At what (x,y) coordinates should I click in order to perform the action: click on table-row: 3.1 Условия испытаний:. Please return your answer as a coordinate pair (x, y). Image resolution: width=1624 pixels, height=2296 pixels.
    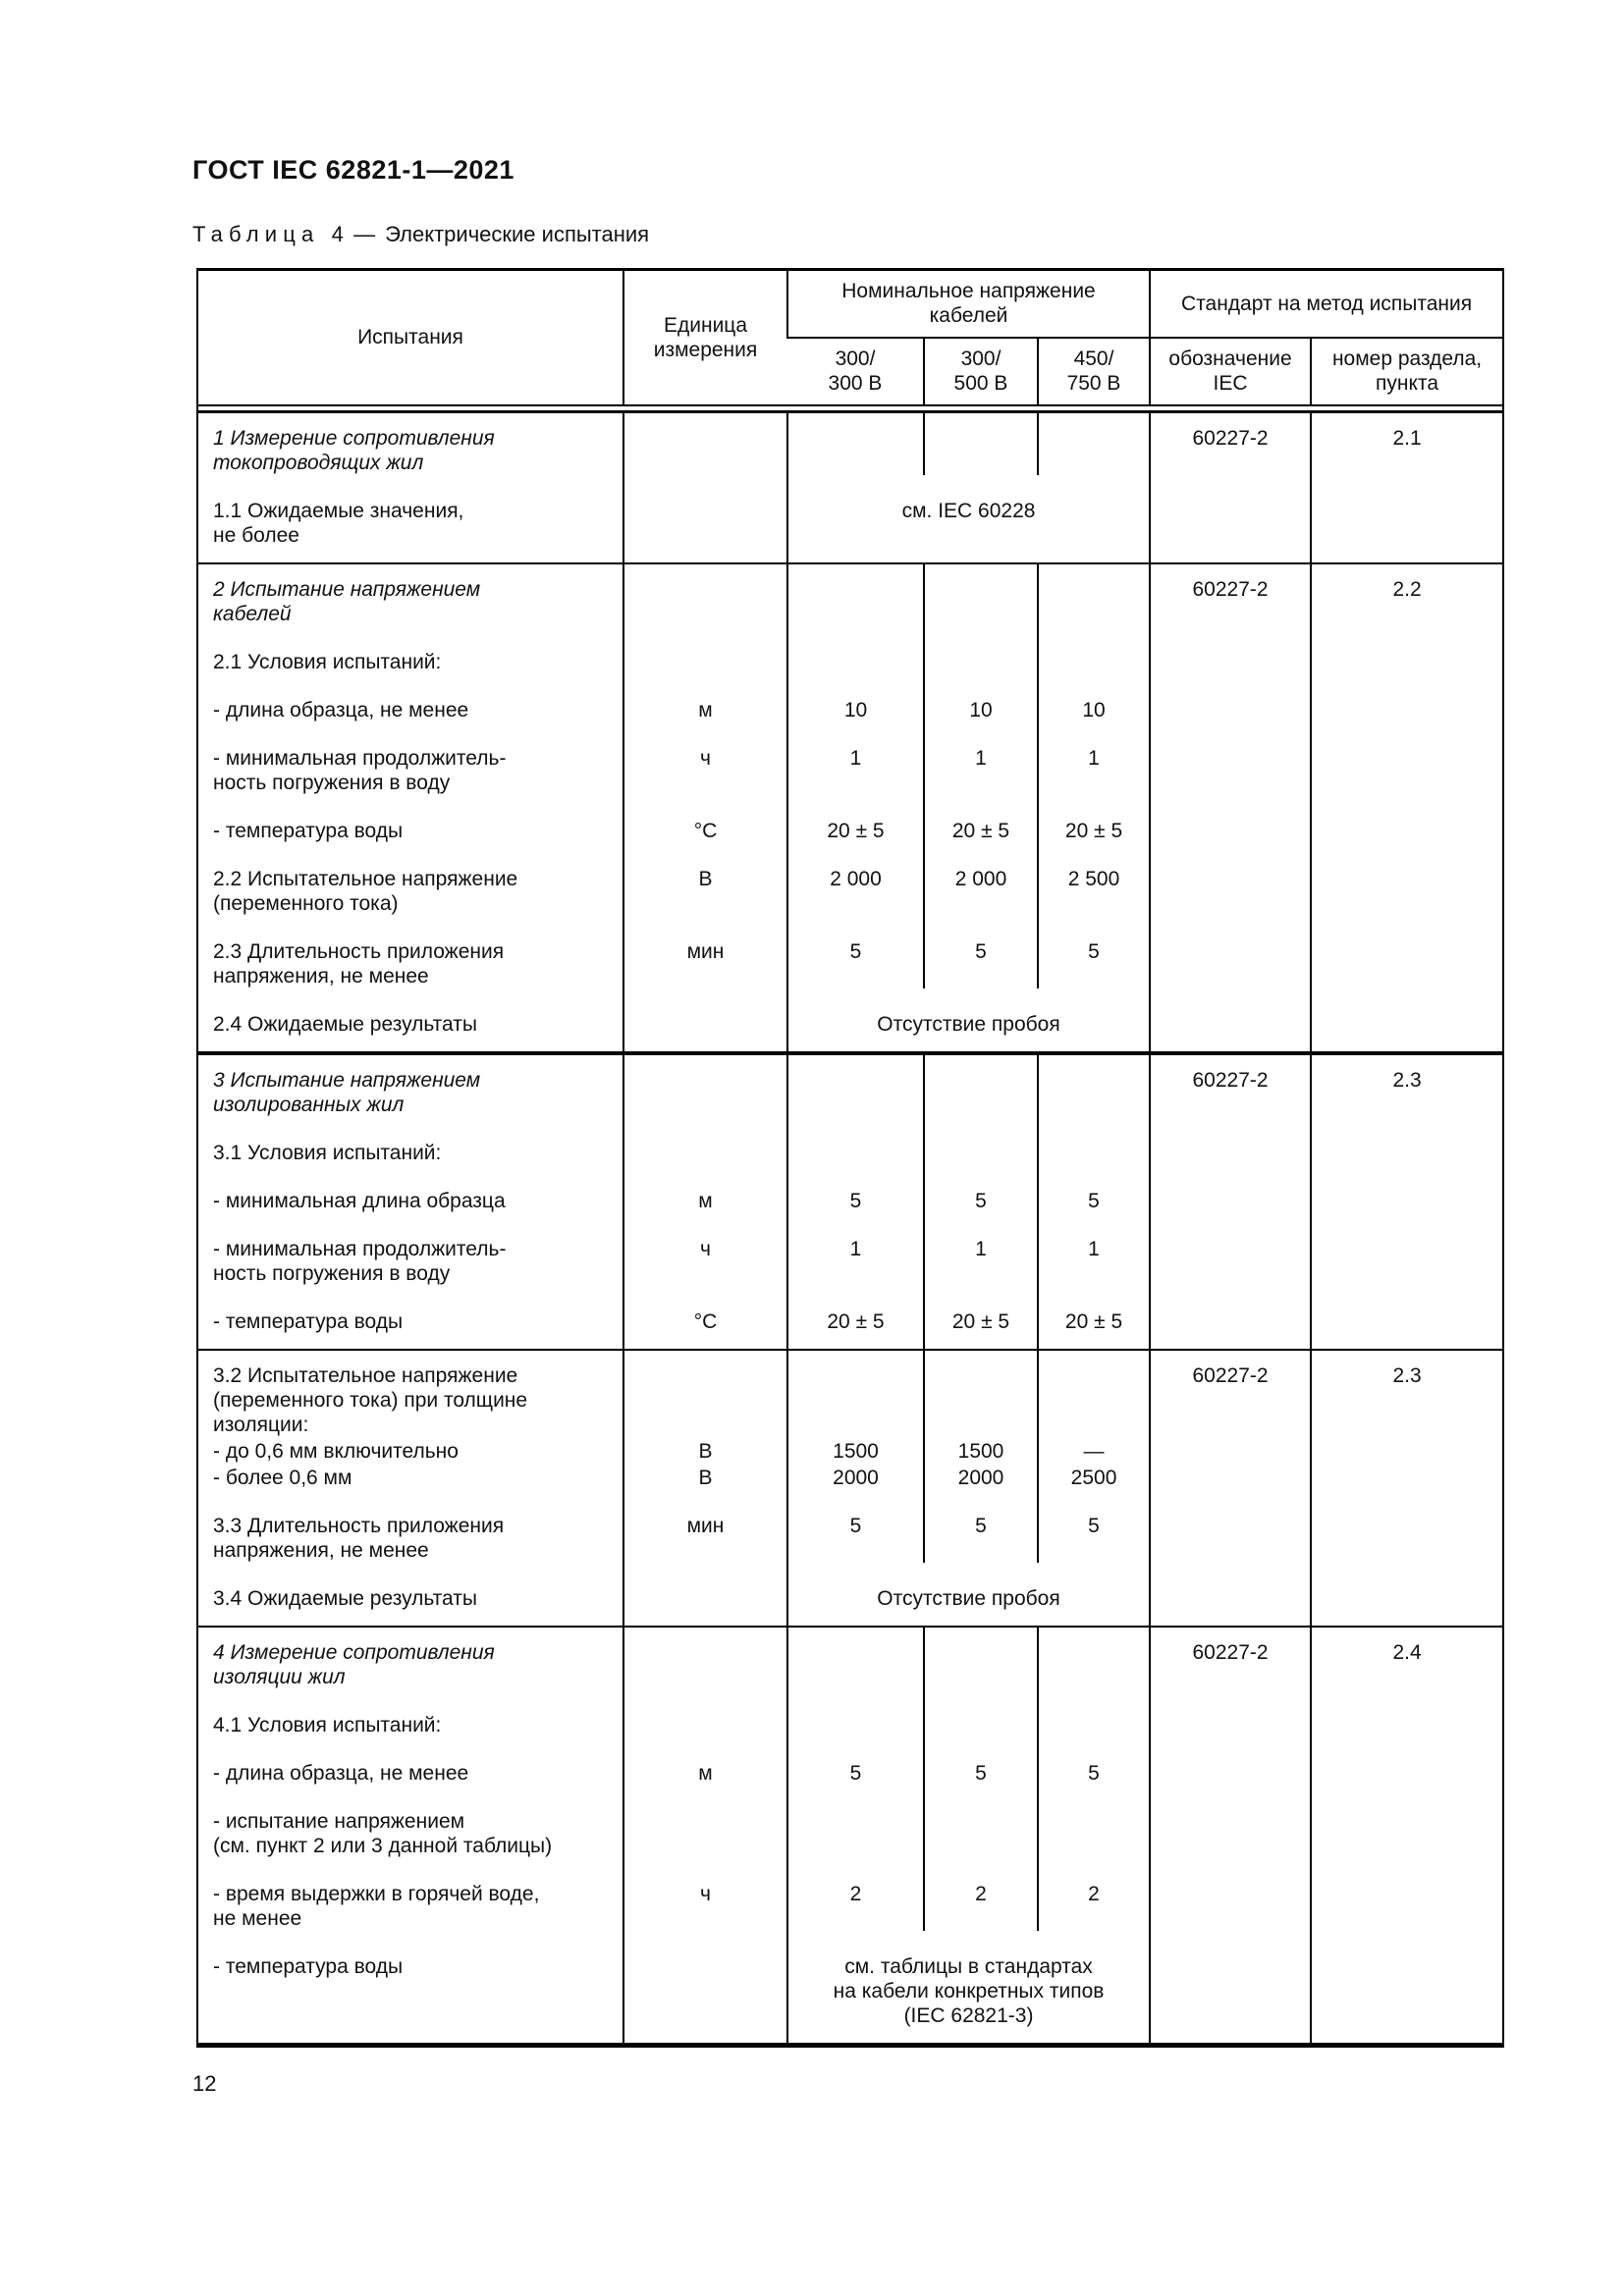
    Looking at the image, I should click on (850, 1141).